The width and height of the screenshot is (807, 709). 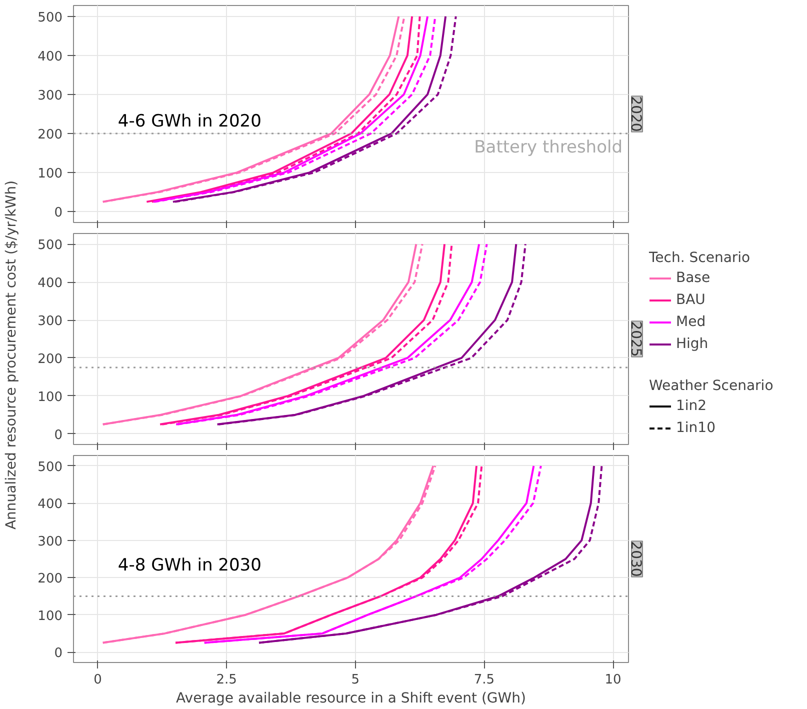 What do you see at coordinates (190, 121) in the screenshot?
I see `annotation: 4-6 GWh in 2020` at bounding box center [190, 121].